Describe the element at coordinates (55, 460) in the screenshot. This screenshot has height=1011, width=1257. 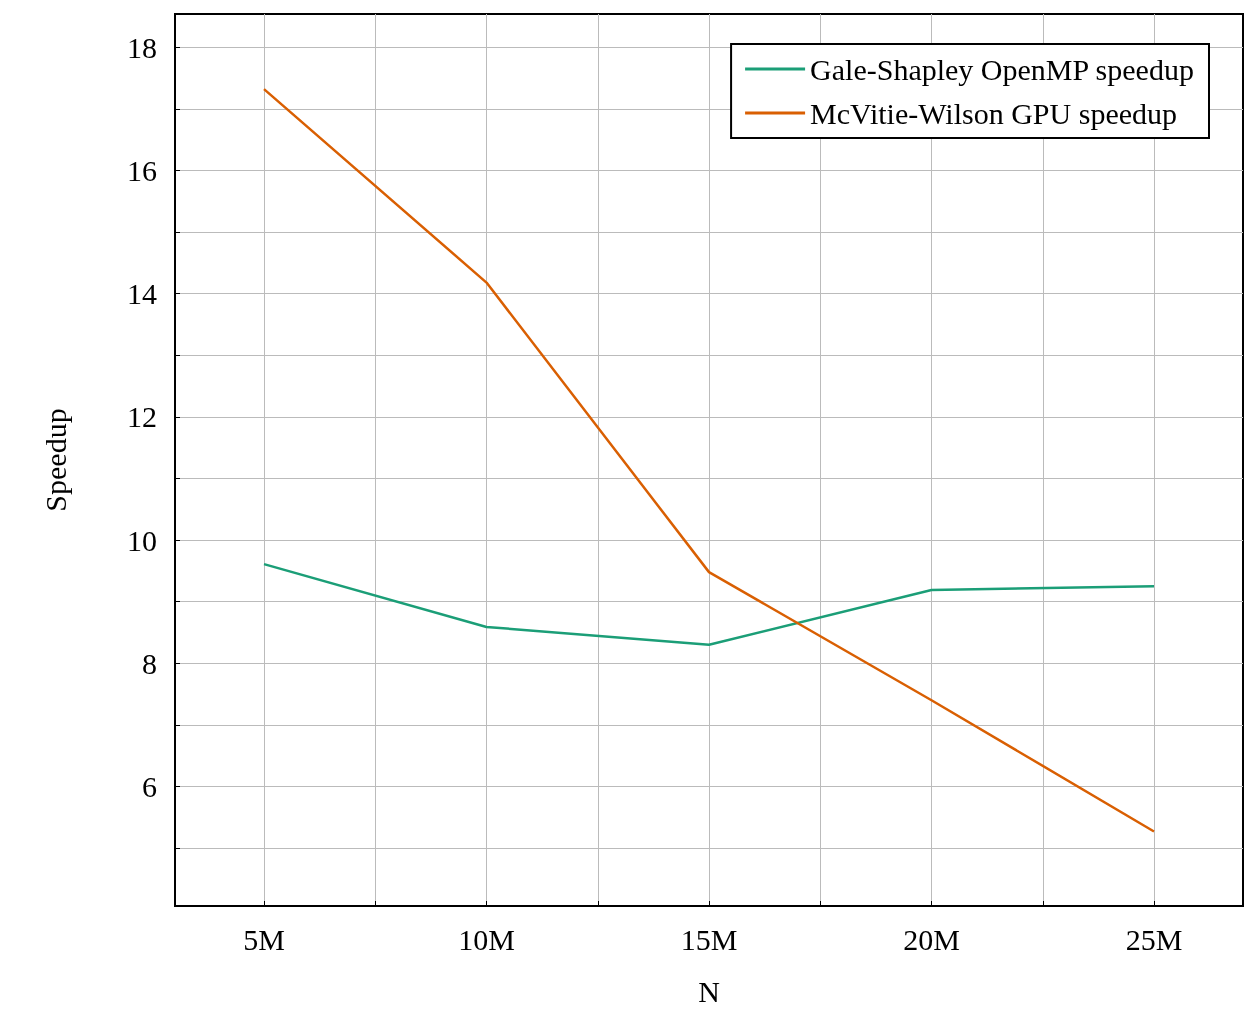
I see `y-axis-title: Speedup` at that location.